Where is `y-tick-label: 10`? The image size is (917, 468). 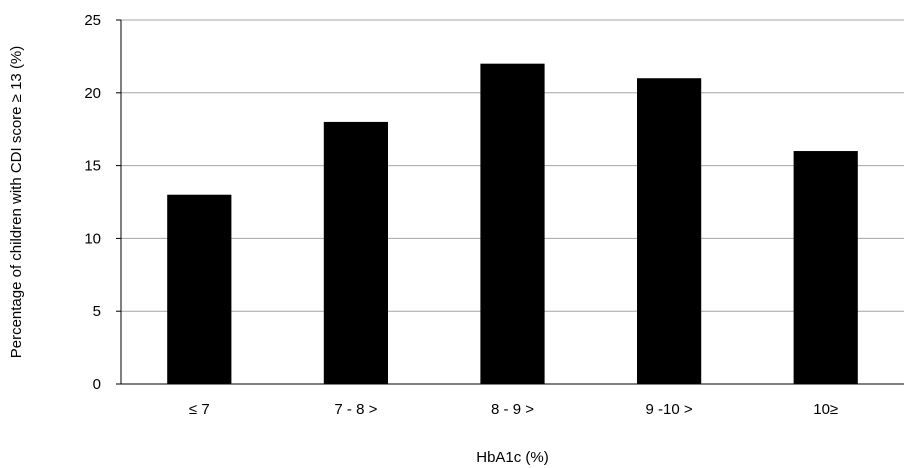
y-tick-label: 10 is located at coordinates (92, 238).